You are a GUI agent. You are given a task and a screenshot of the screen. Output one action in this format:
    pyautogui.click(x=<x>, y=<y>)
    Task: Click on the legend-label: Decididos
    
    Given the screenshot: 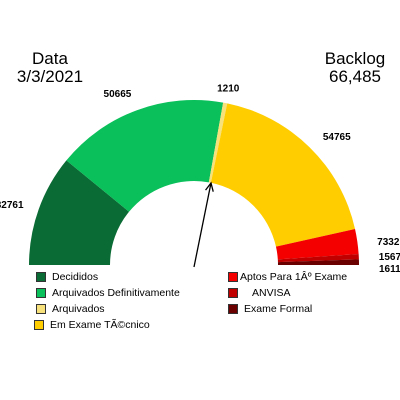 What is the action you would take?
    pyautogui.click(x=75, y=277)
    